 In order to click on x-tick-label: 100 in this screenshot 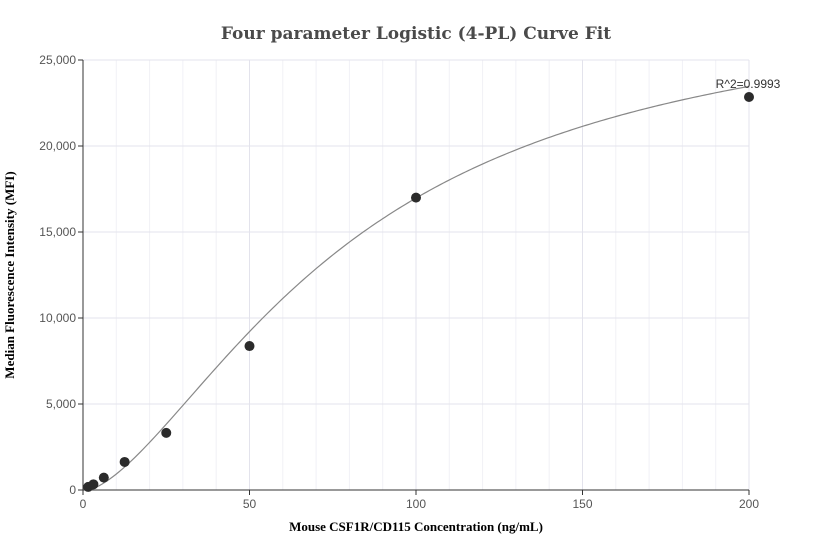, I will do `click(416, 504)`.